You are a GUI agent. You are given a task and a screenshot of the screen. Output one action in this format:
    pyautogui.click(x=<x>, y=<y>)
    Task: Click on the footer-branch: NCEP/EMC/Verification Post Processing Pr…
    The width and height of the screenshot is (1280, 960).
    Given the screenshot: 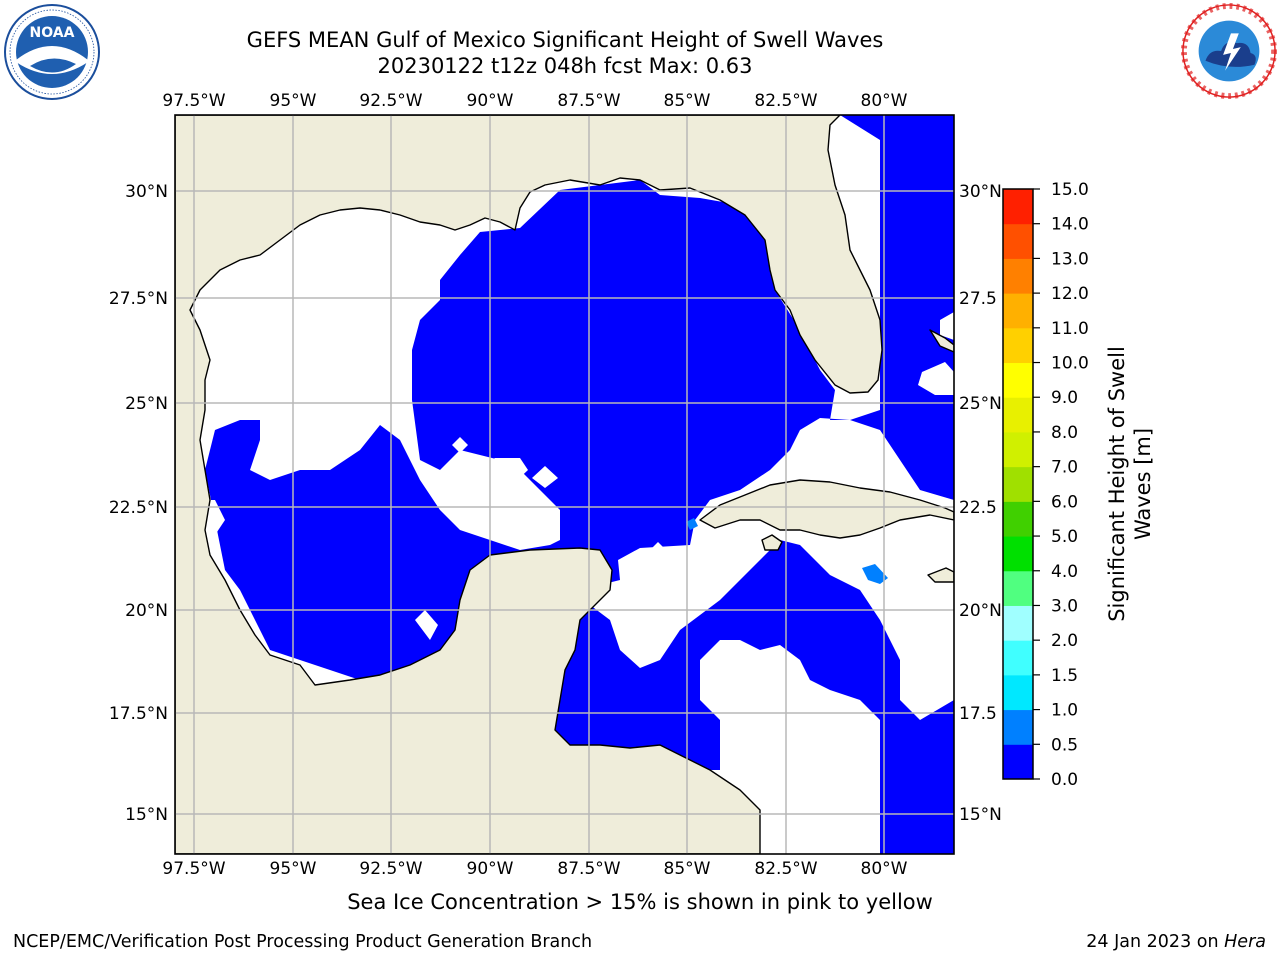 What is the action you would take?
    pyautogui.click(x=303, y=942)
    